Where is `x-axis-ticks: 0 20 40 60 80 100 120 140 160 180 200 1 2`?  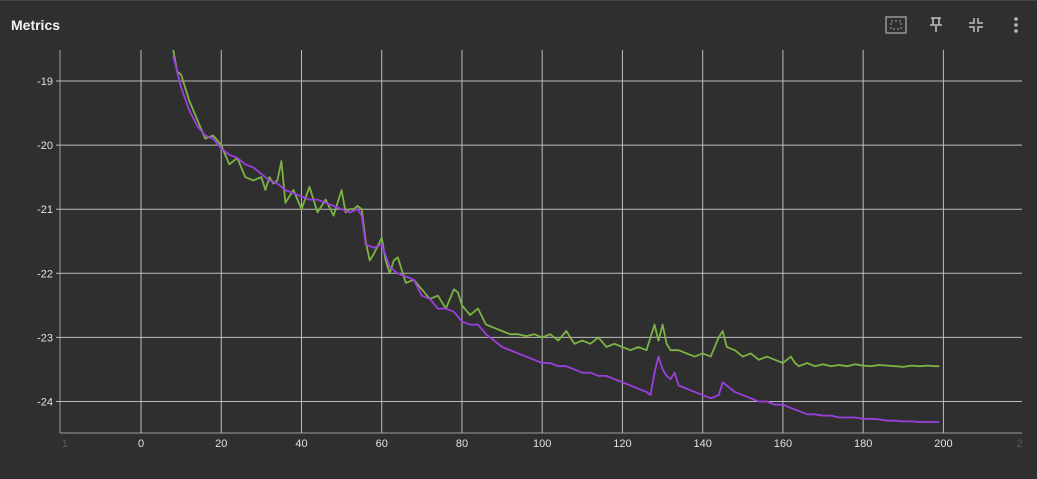
x-axis-ticks: 0 20 40 60 80 100 120 140 160 180 200 1 2 is located at coordinates (542, 444).